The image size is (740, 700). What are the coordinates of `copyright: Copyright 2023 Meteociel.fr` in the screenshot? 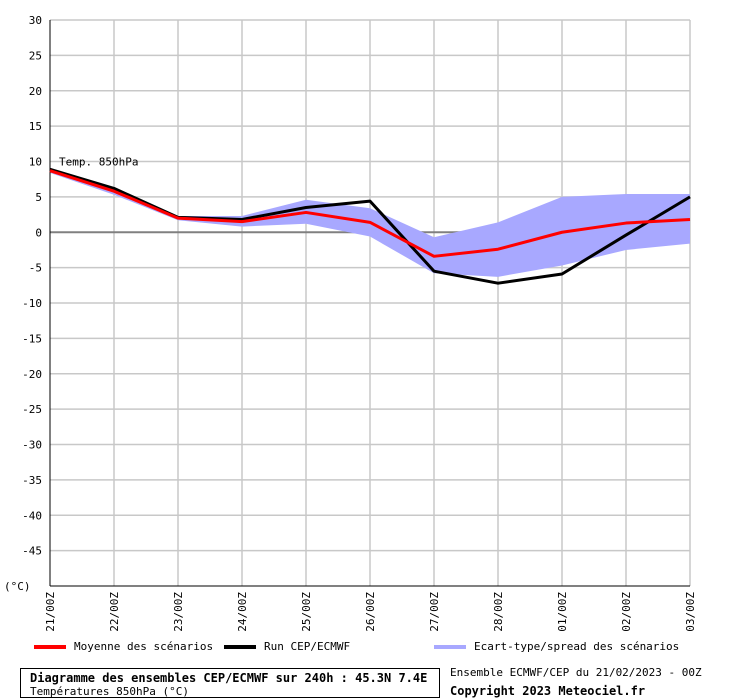 It's located at (548, 691).